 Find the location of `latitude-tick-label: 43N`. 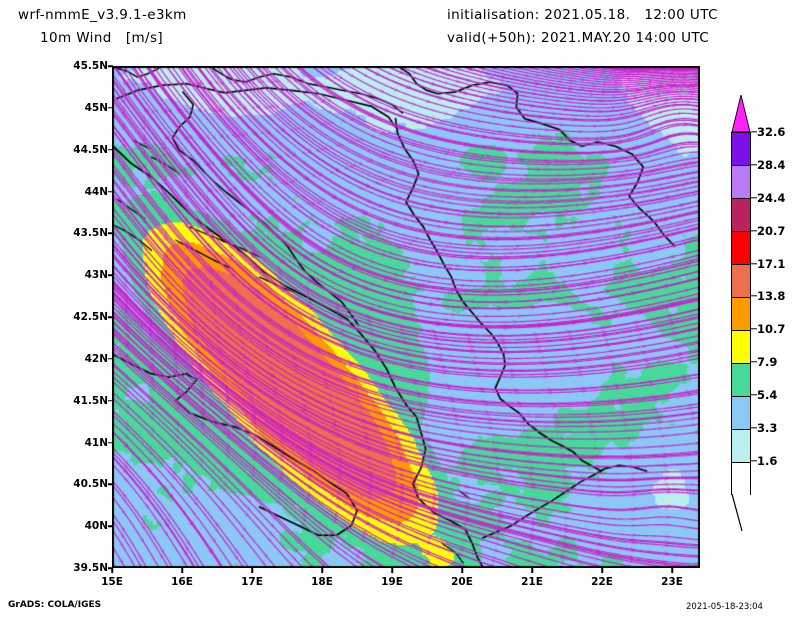

latitude-tick-label: 43N is located at coordinates (96, 275).